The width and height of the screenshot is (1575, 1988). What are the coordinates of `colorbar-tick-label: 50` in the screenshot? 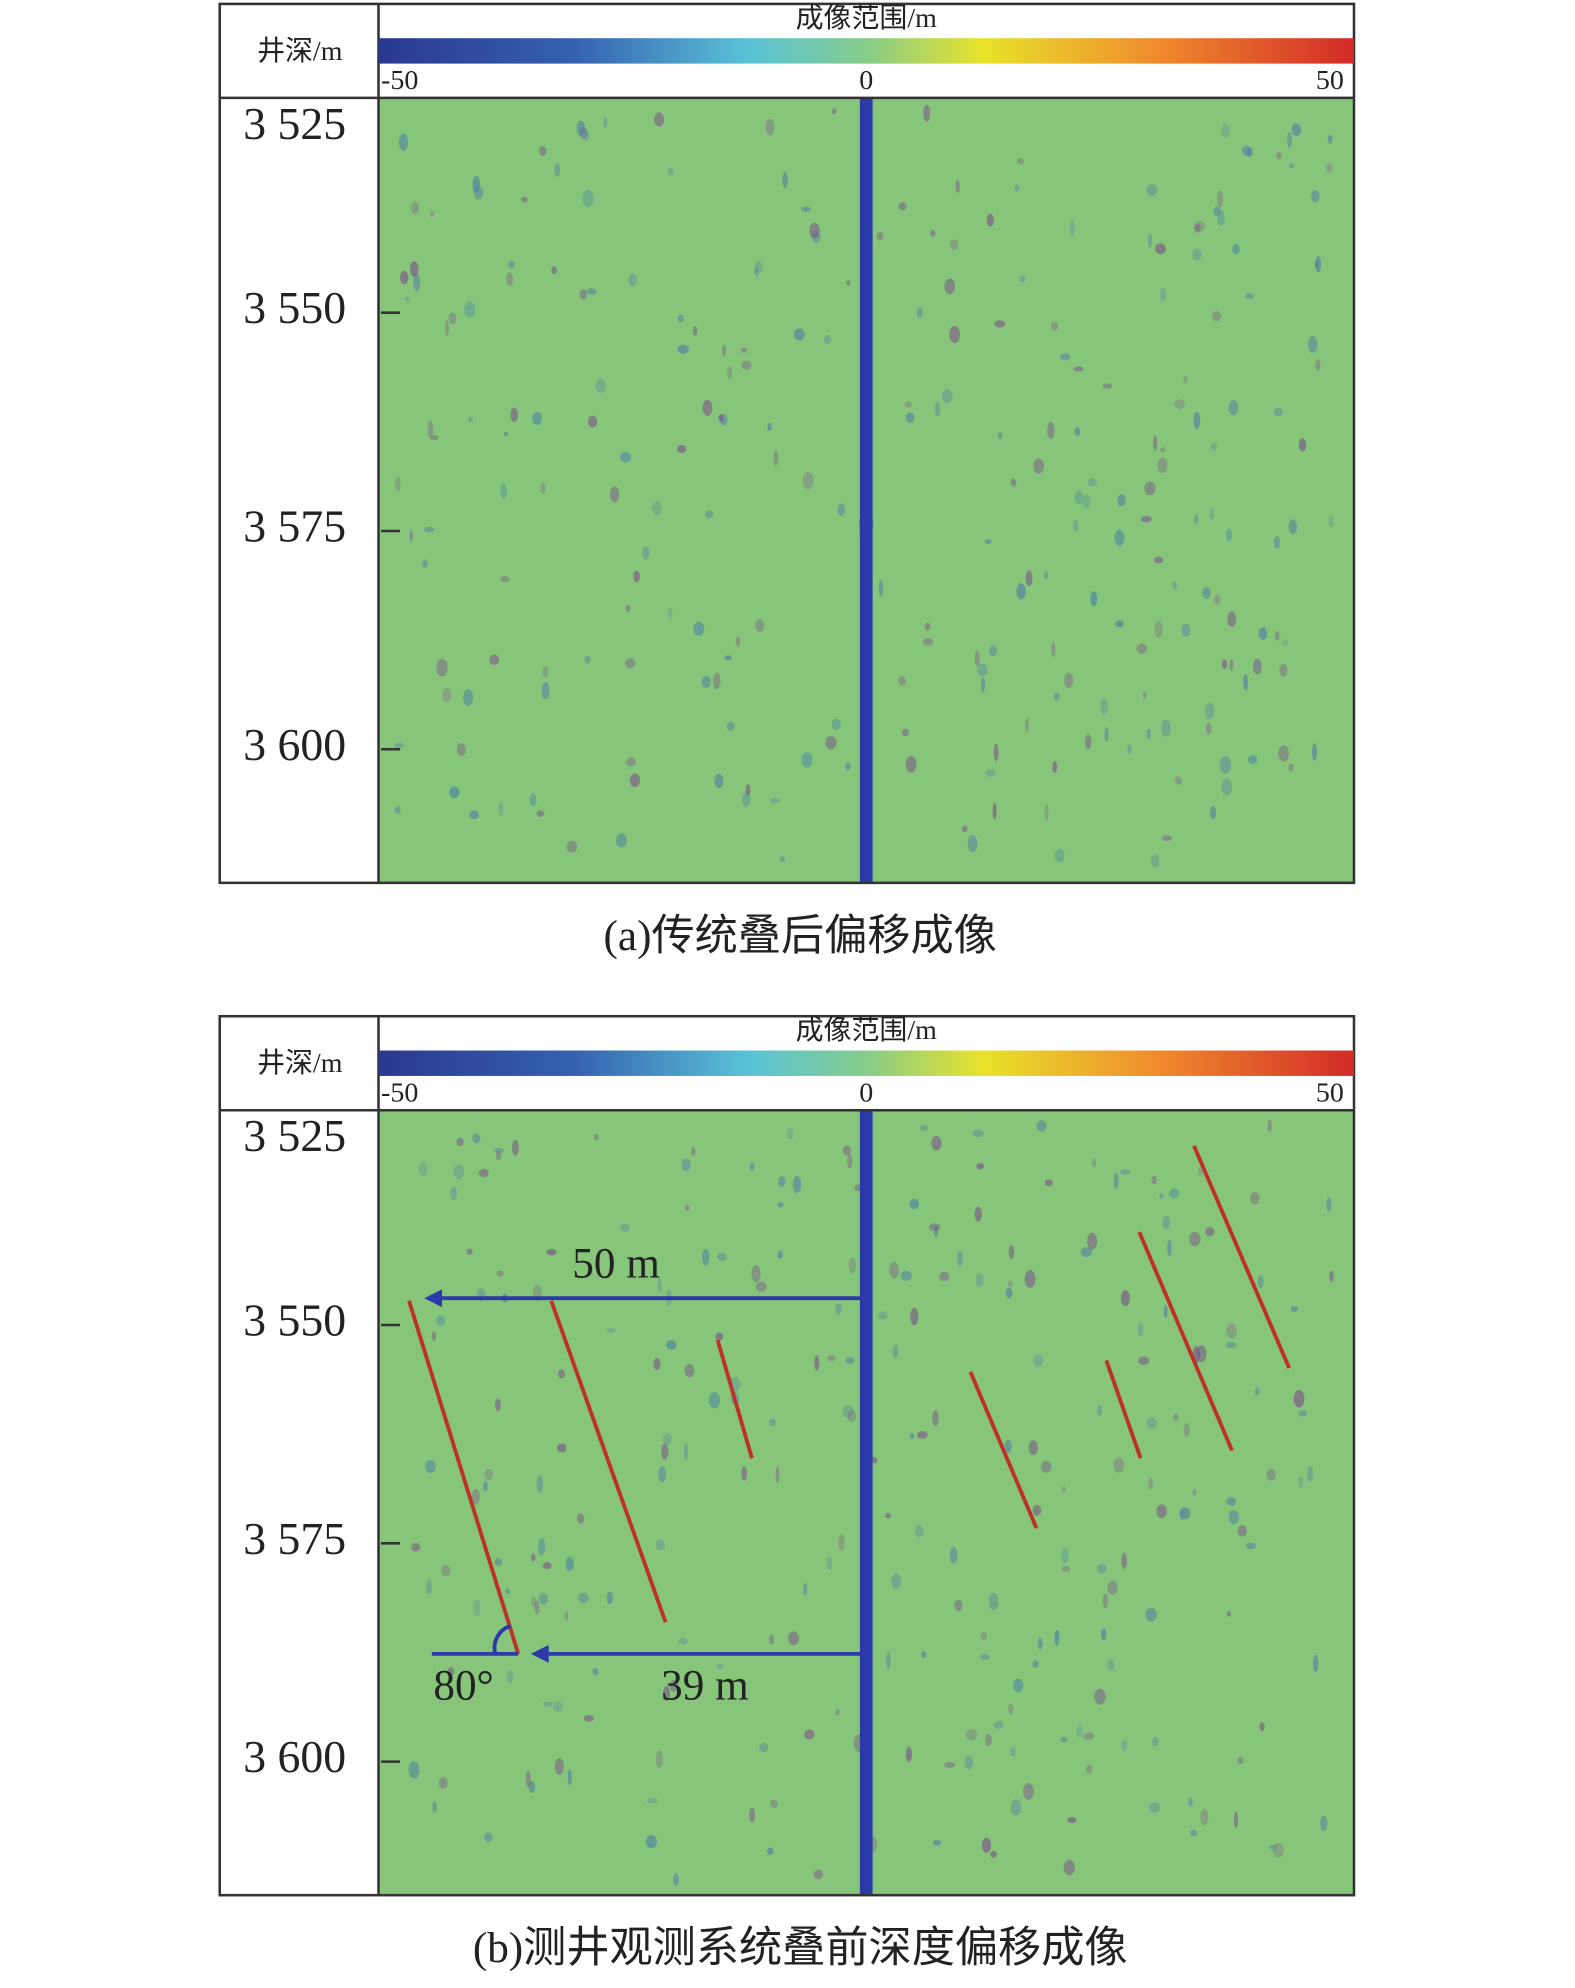 It's located at (1330, 1092).